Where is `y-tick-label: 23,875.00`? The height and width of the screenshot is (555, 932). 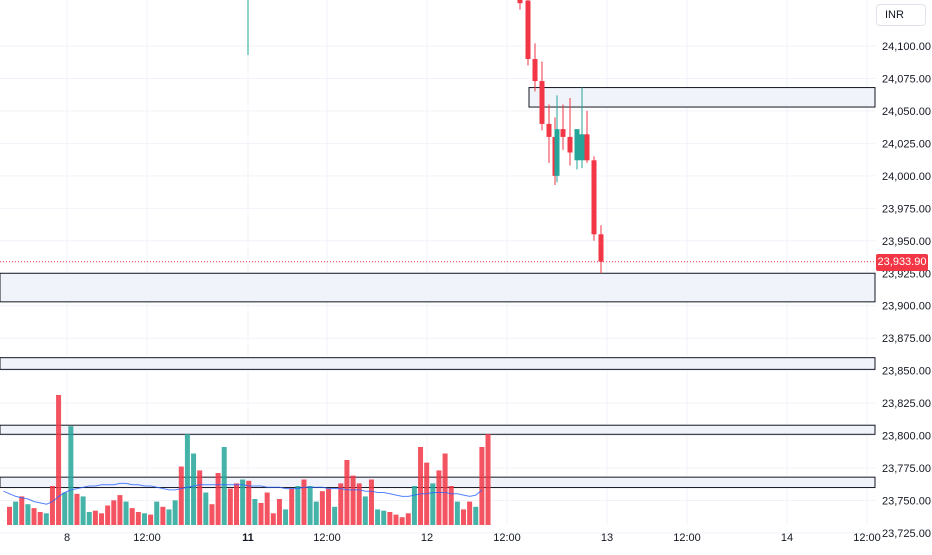
y-tick-label: 23,875.00 is located at coordinates (906, 339).